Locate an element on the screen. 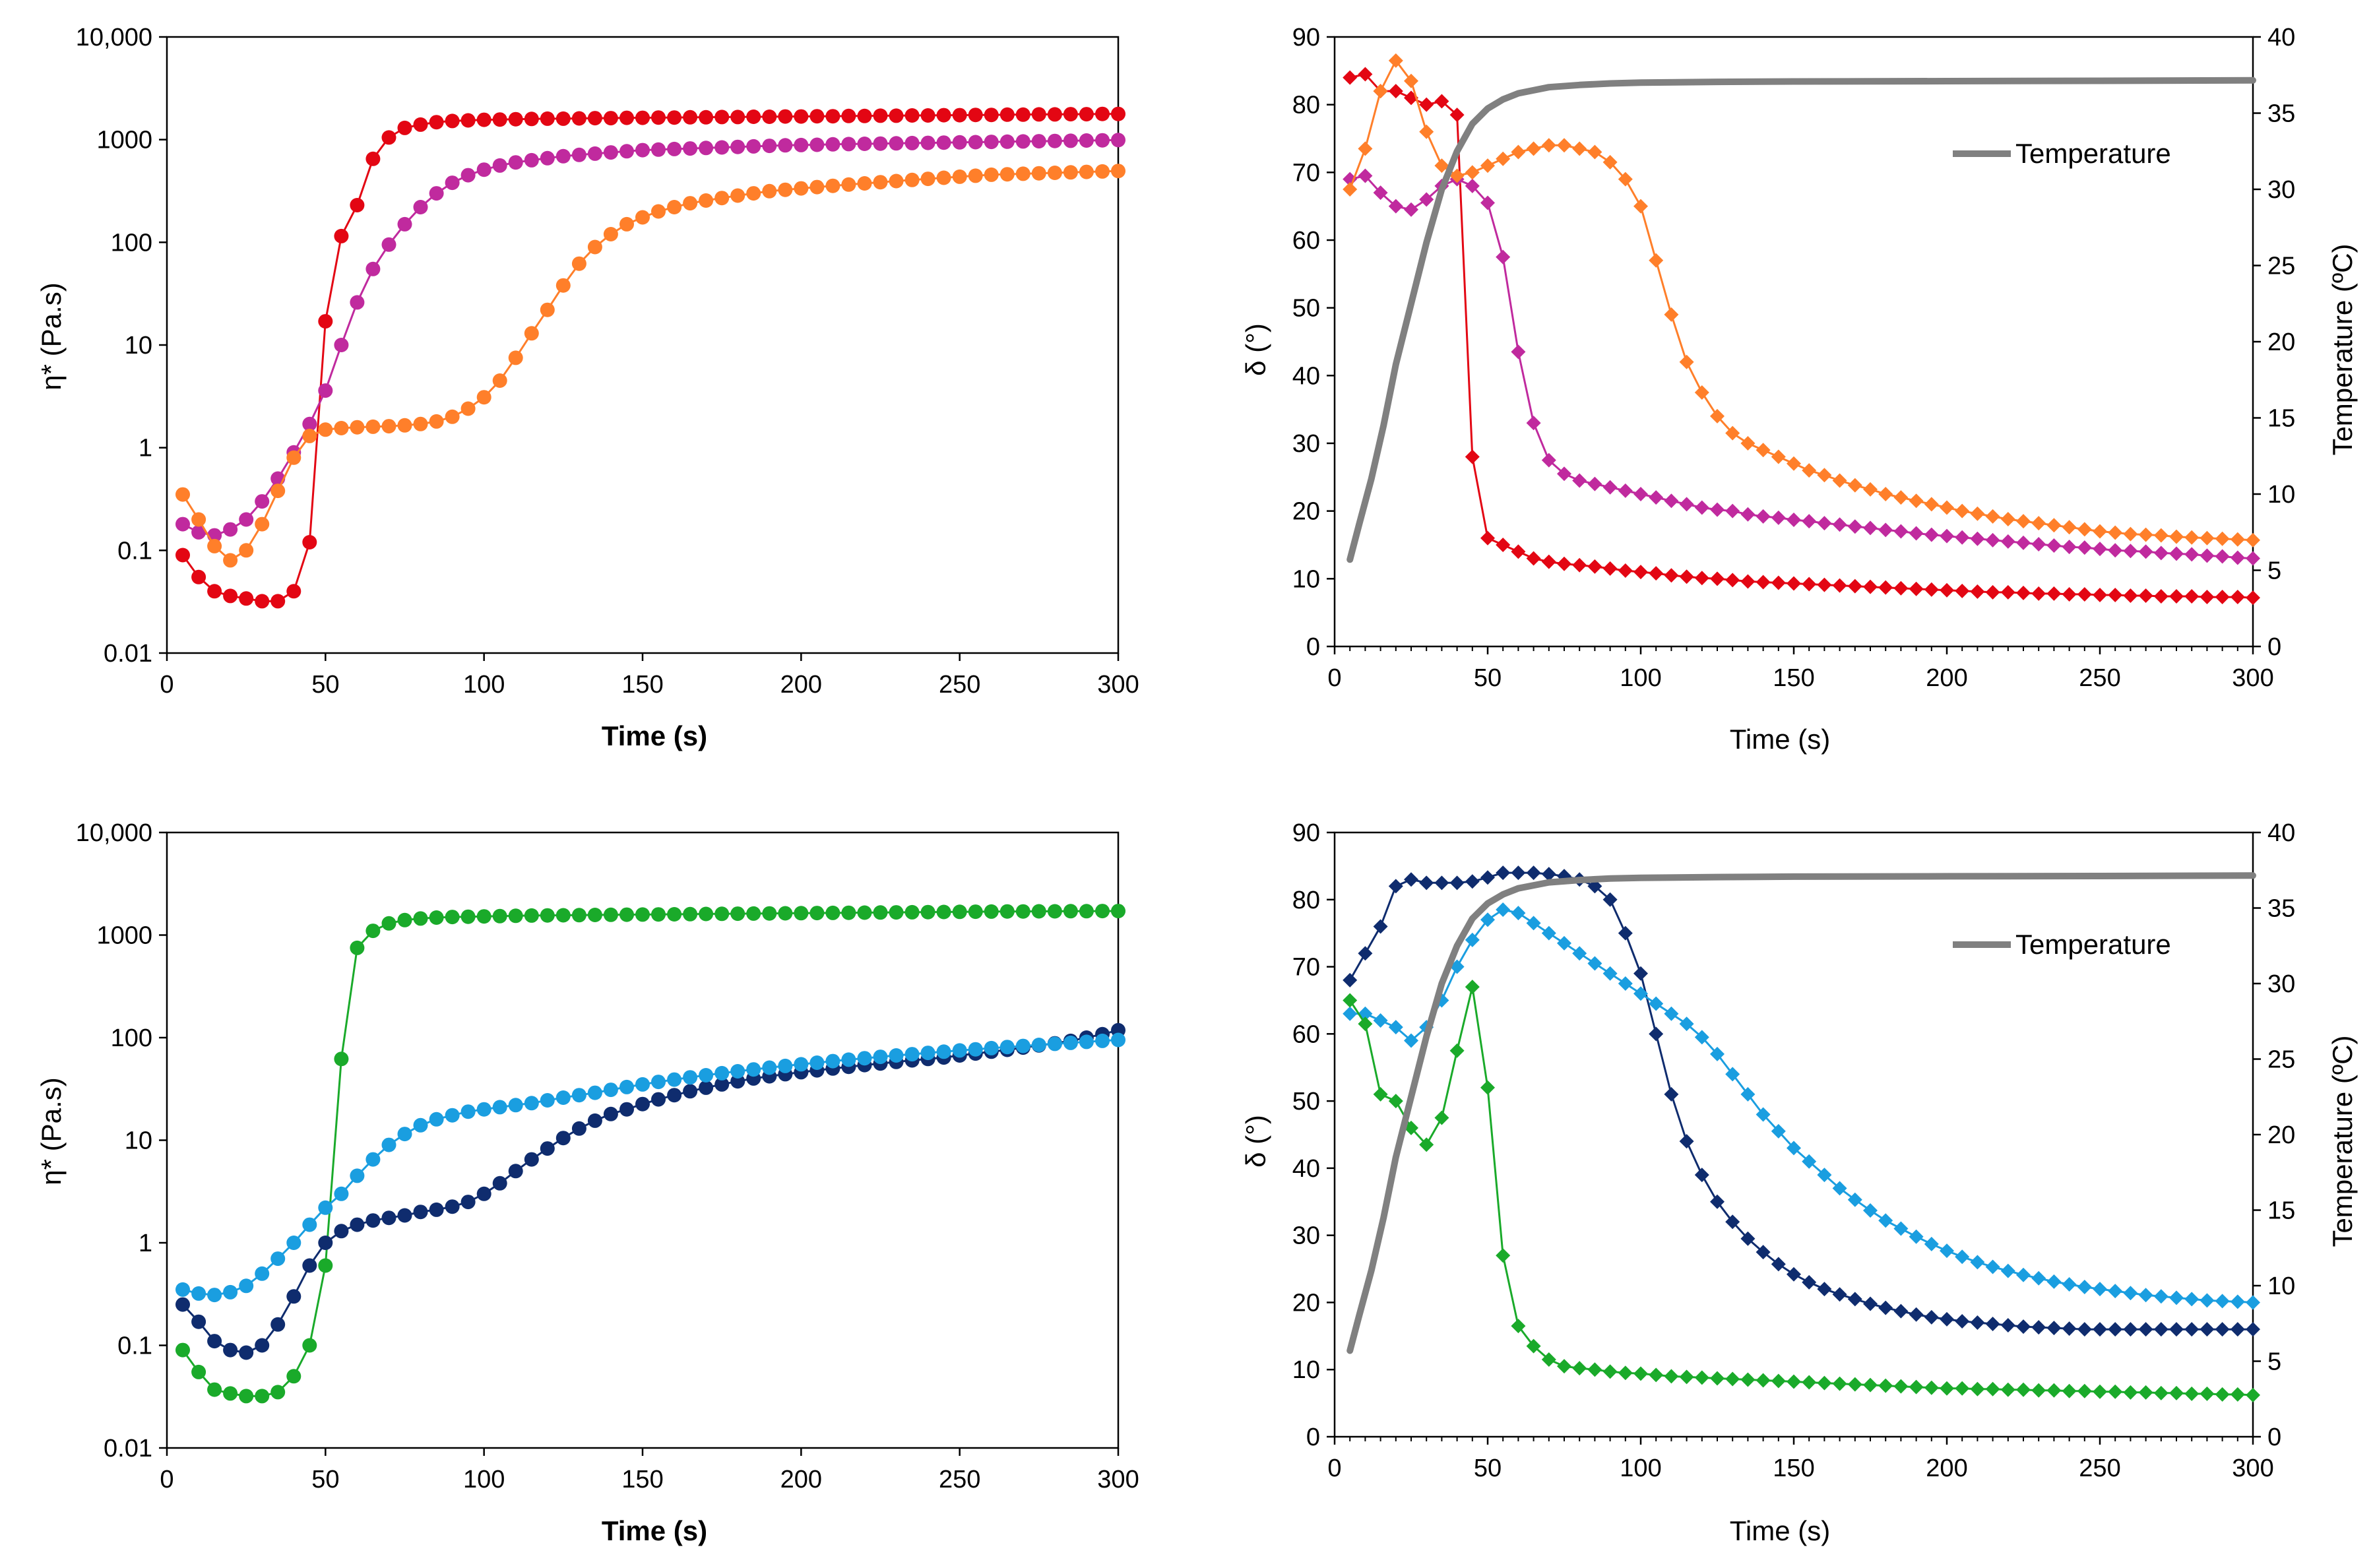 This screenshot has width=2375, height=1568. y2-axis-label: Temperature (ºC) is located at coordinates (2342, 1141).